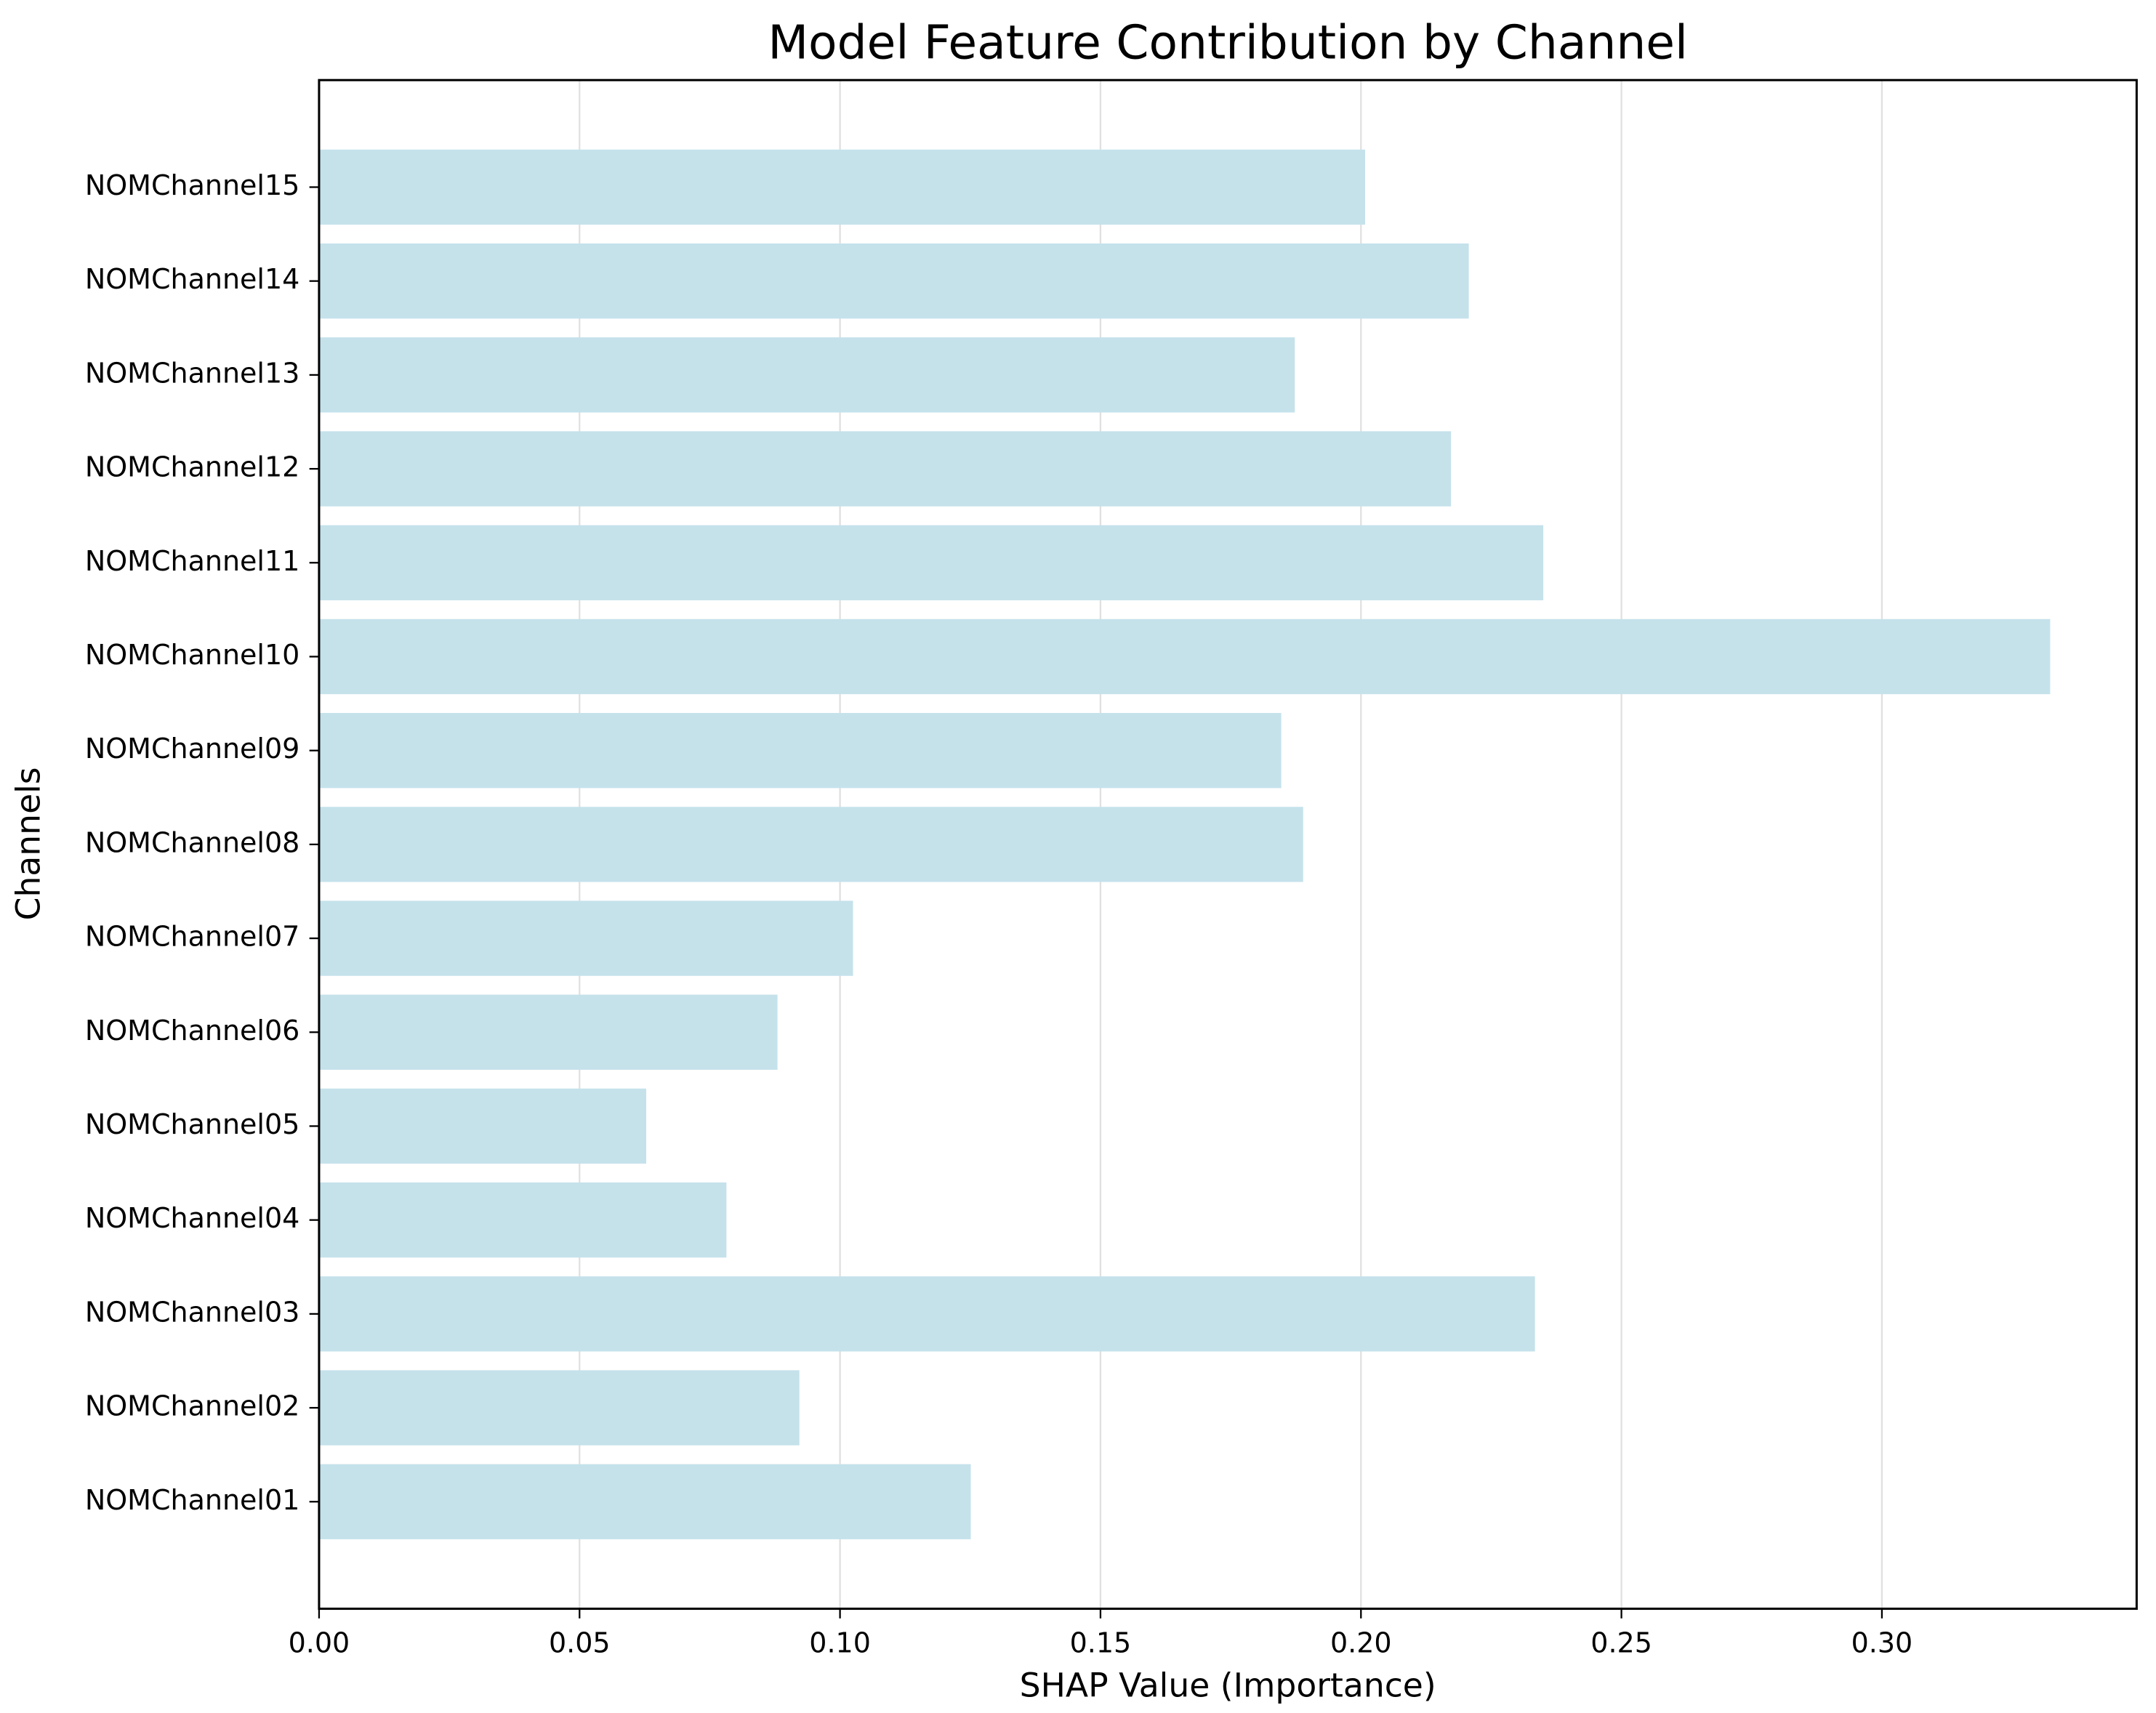  What do you see at coordinates (192, 279) in the screenshot?
I see `y-tick-label: NOMChannel14` at bounding box center [192, 279].